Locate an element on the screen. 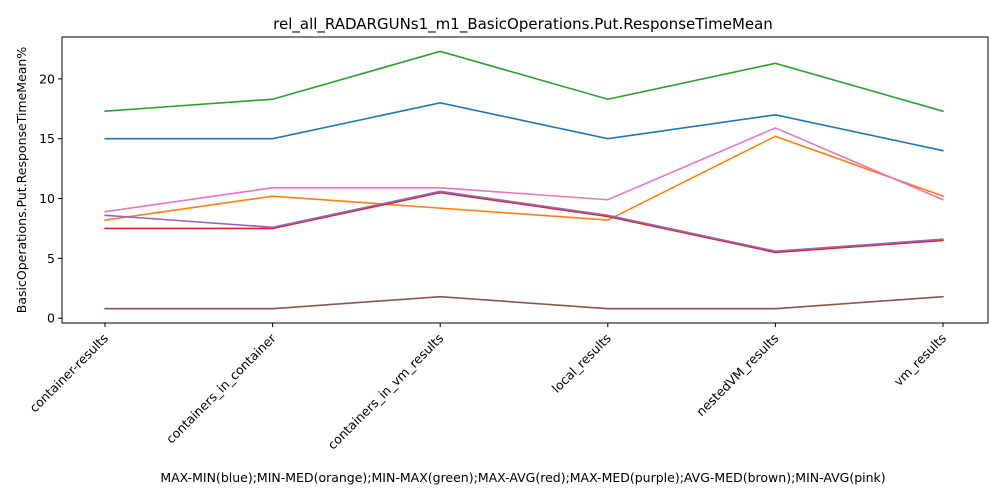 Image resolution: width=1000 pixels, height=500 pixels. y-tick-label: 20 is located at coordinates (47, 78).